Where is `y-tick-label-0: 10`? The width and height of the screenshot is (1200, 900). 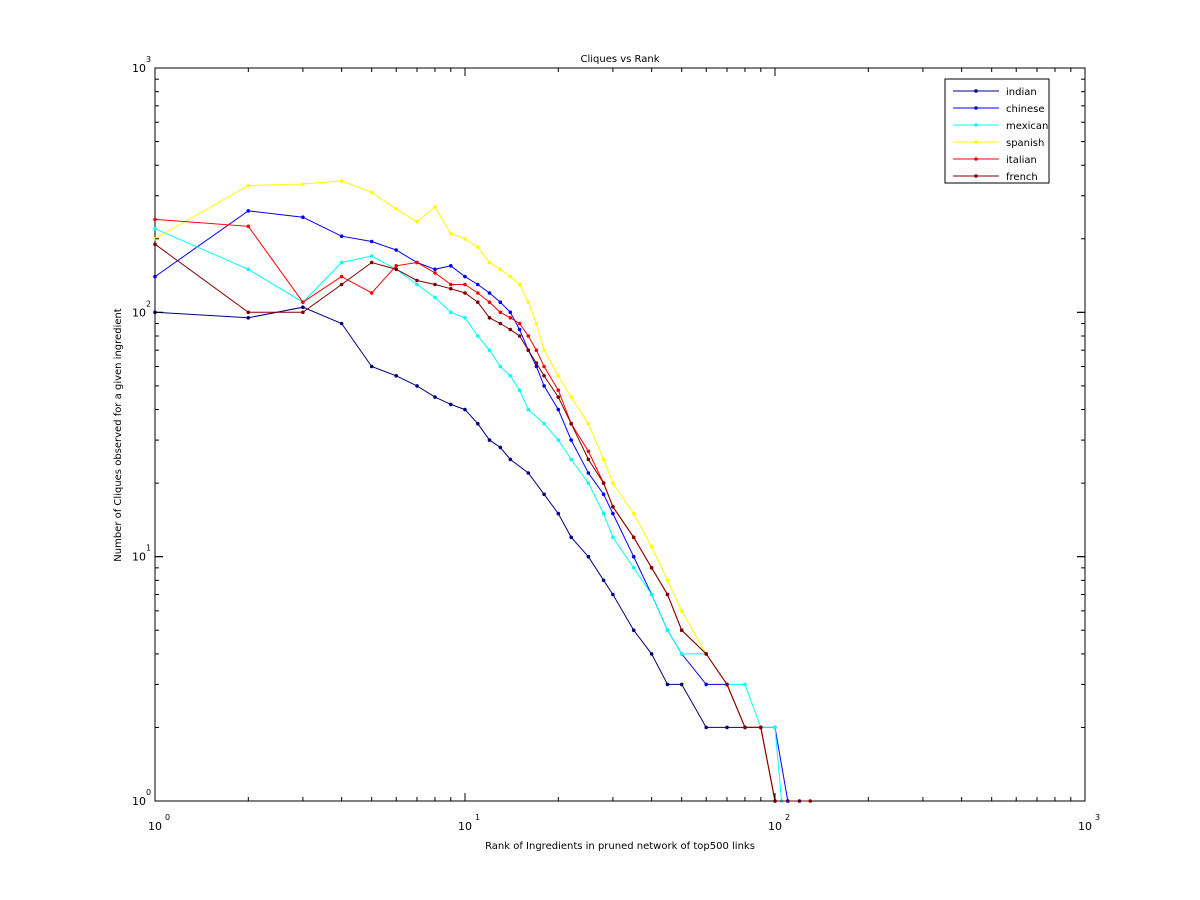
y-tick-label-0: 10 is located at coordinates (139, 801).